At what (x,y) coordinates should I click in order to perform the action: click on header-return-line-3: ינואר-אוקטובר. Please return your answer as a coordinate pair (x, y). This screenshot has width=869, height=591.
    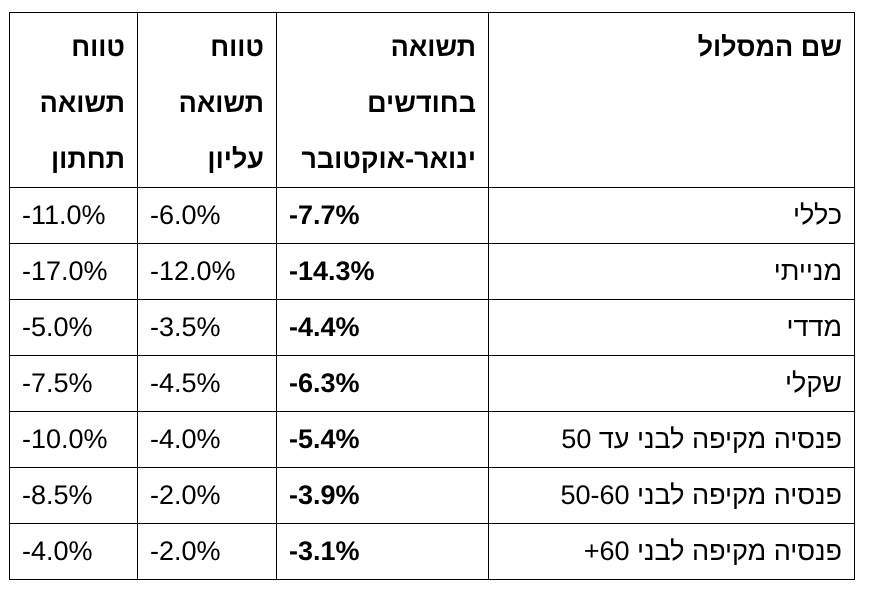
    Looking at the image, I should click on (388, 159).